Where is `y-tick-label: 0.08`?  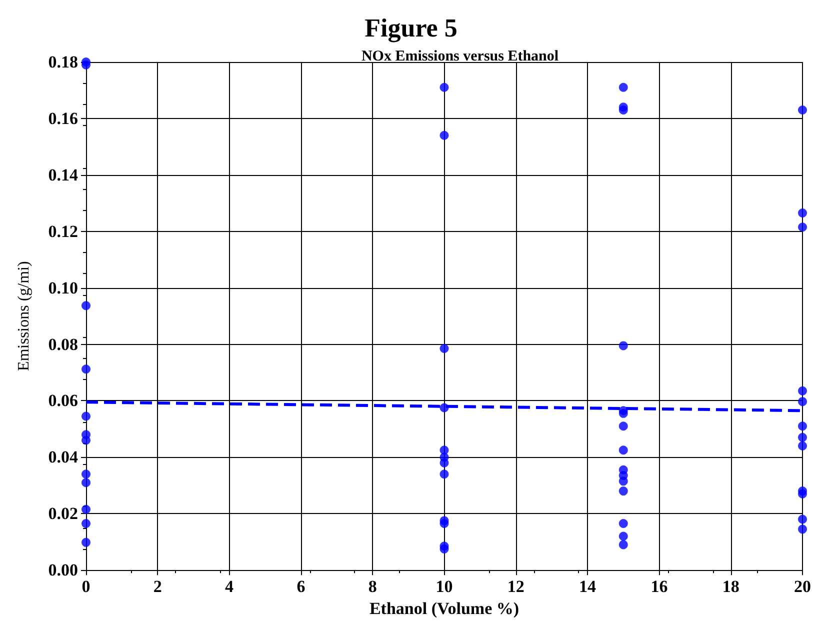
y-tick-label: 0.08 is located at coordinates (63, 344).